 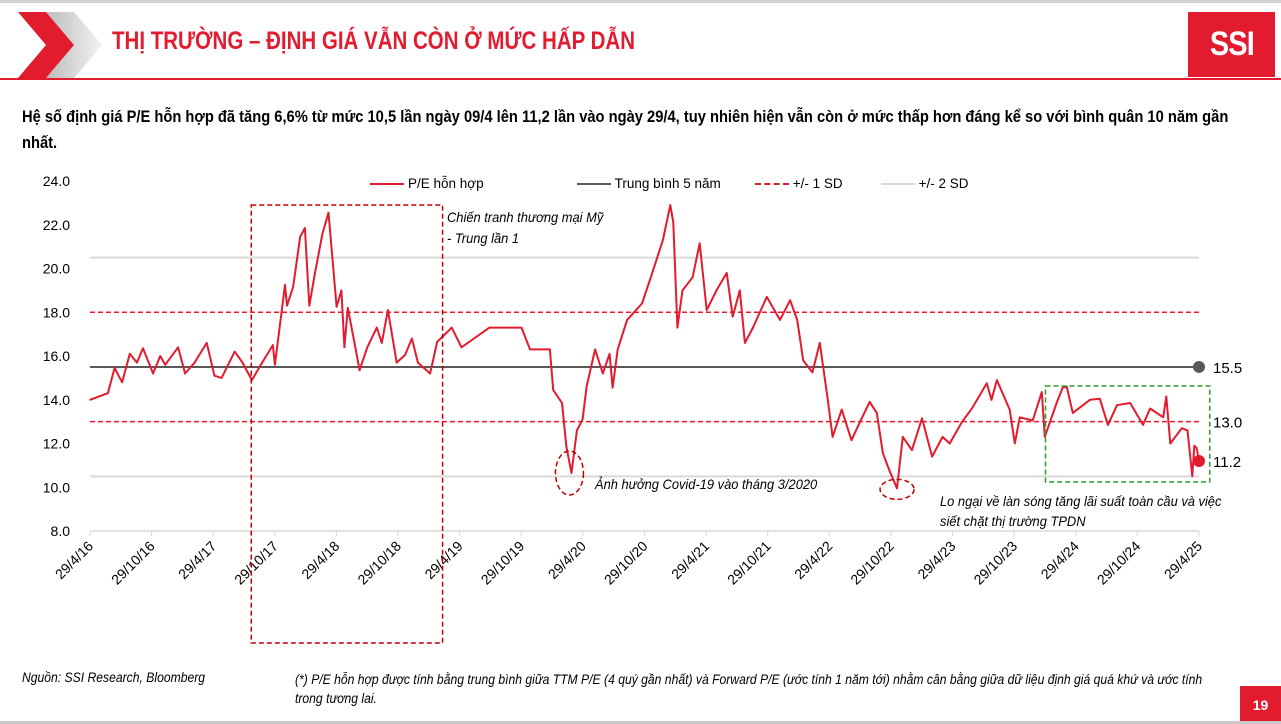 What do you see at coordinates (133, 563) in the screenshot?
I see `x-tick-label: 29/10/16` at bounding box center [133, 563].